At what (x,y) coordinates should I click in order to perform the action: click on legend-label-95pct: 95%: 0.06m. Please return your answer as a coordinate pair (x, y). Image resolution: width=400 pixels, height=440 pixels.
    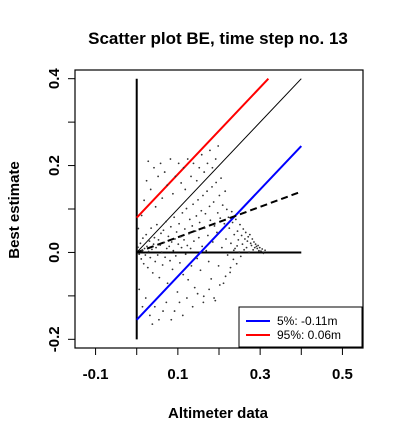
    Looking at the image, I should click on (309, 335).